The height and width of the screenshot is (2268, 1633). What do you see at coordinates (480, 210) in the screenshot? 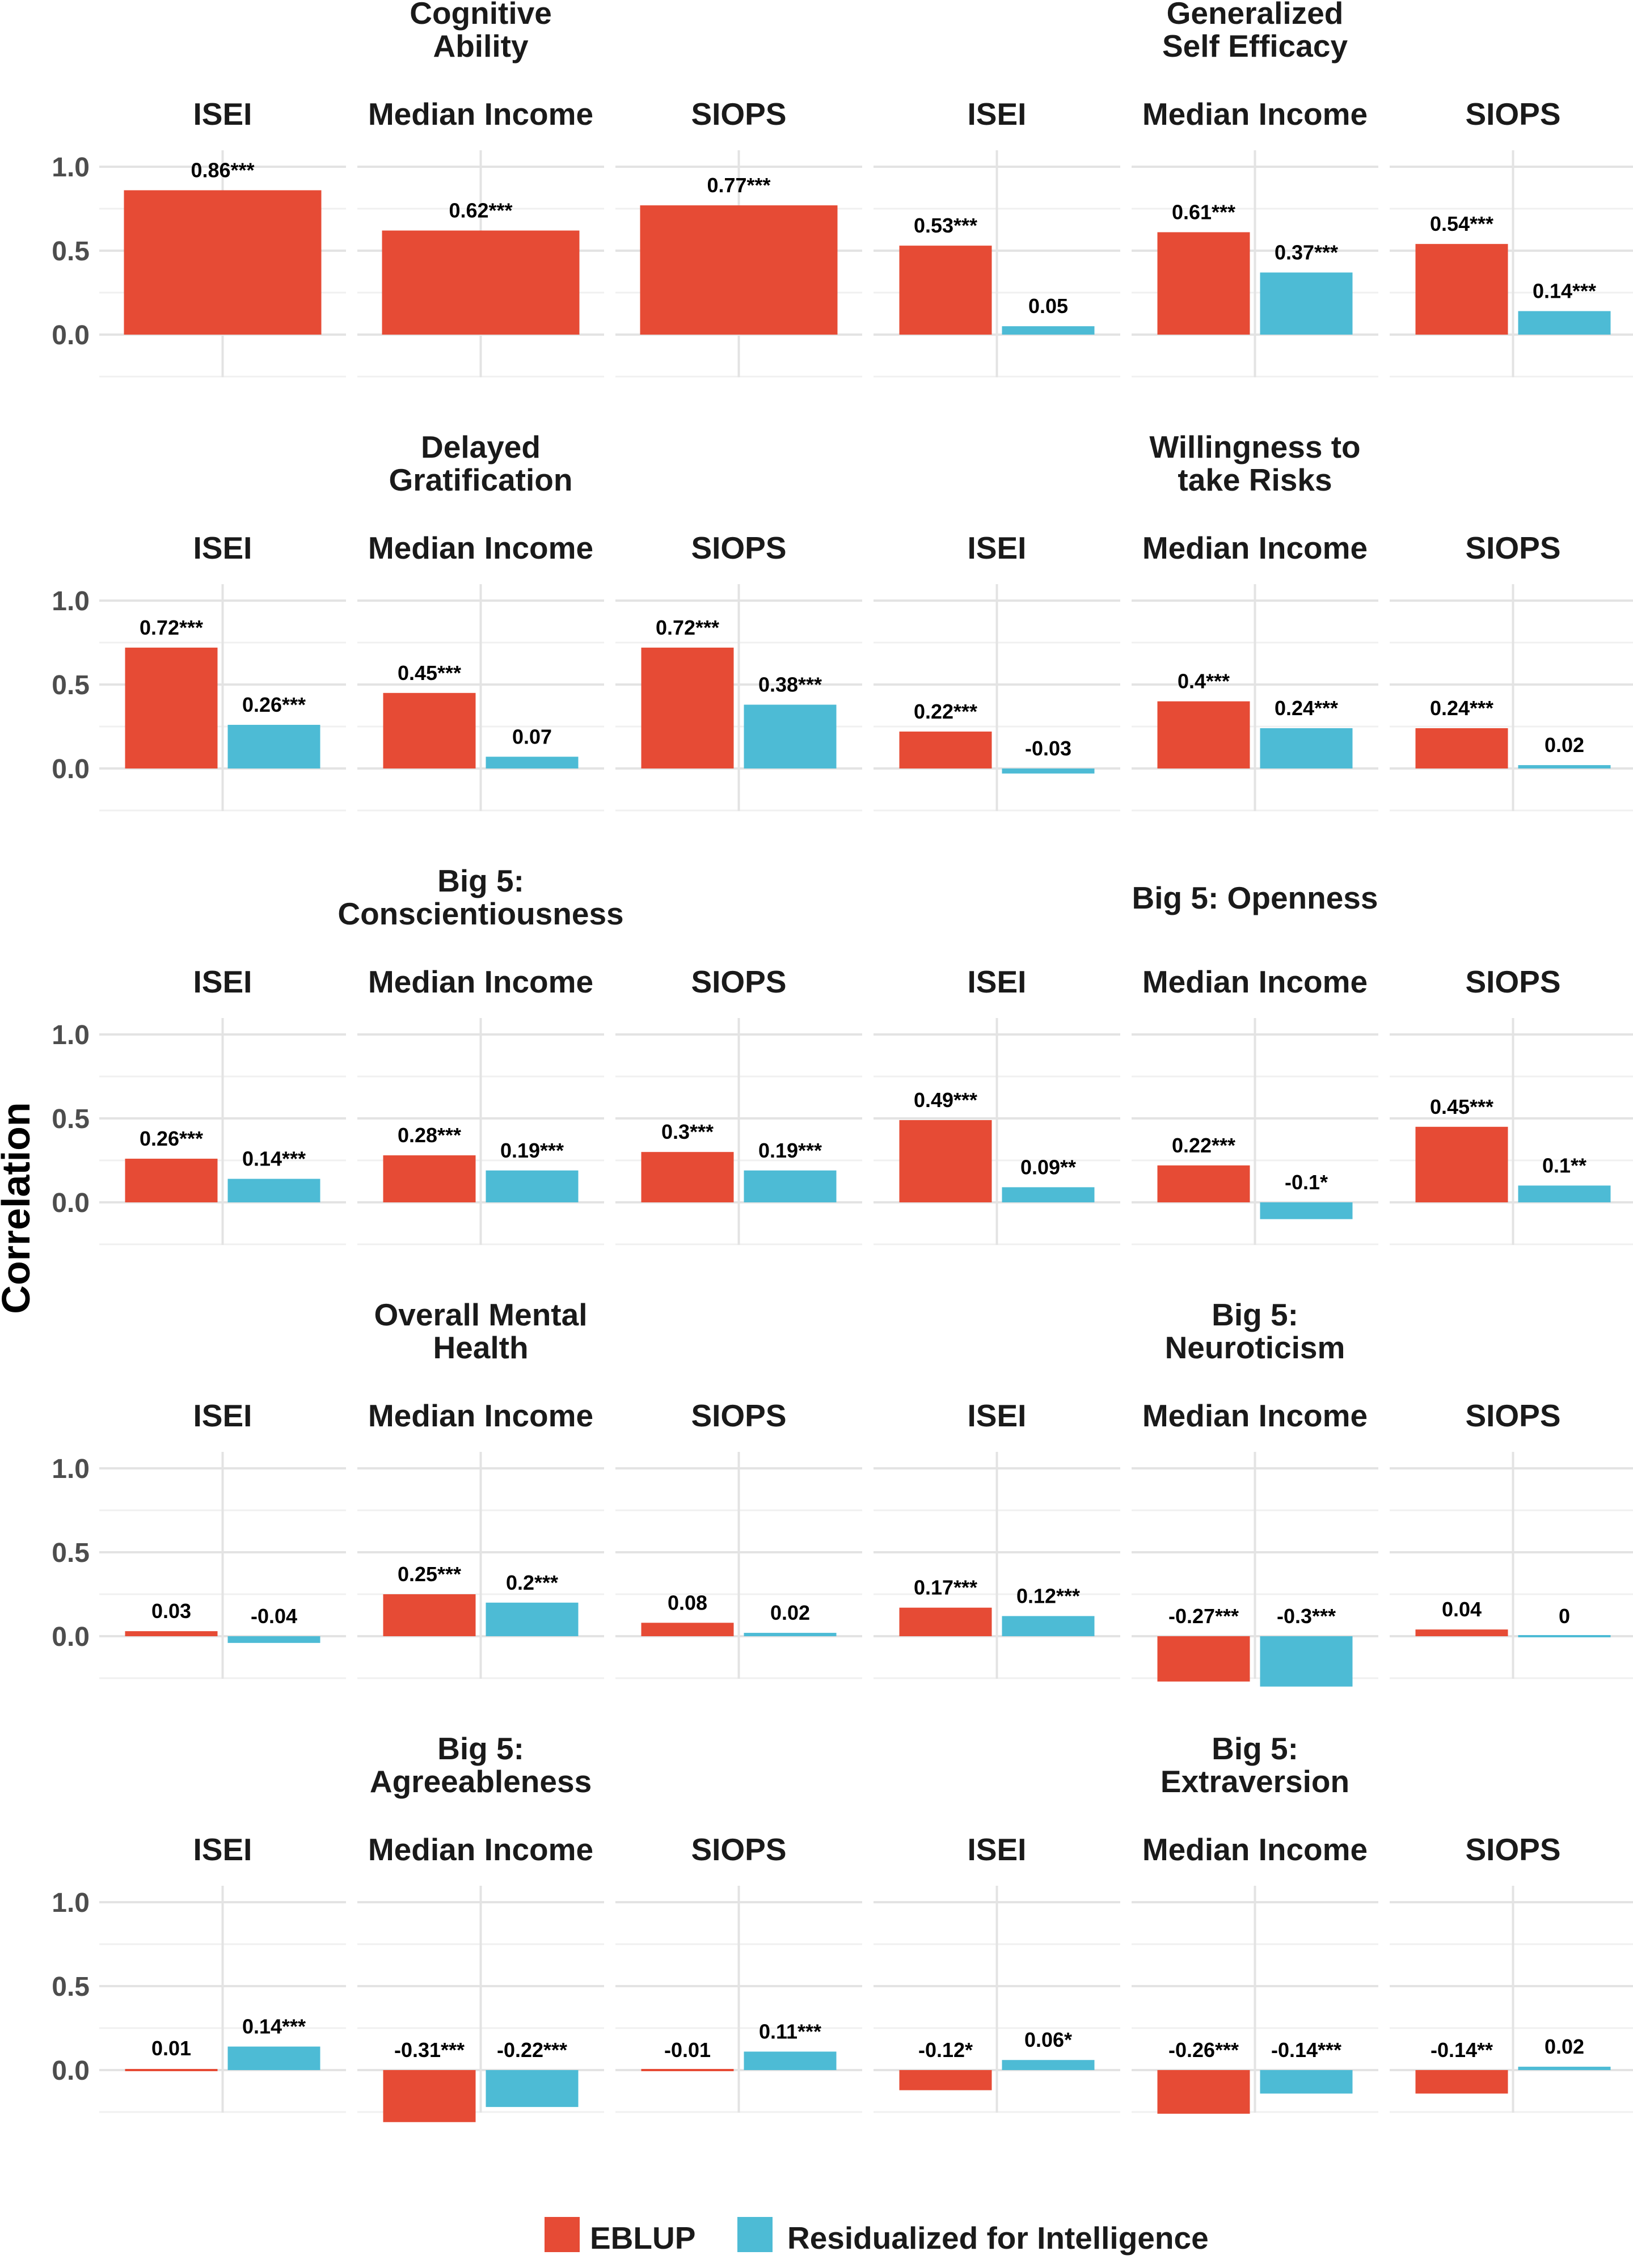
I see `data-label: 0.62***` at bounding box center [480, 210].